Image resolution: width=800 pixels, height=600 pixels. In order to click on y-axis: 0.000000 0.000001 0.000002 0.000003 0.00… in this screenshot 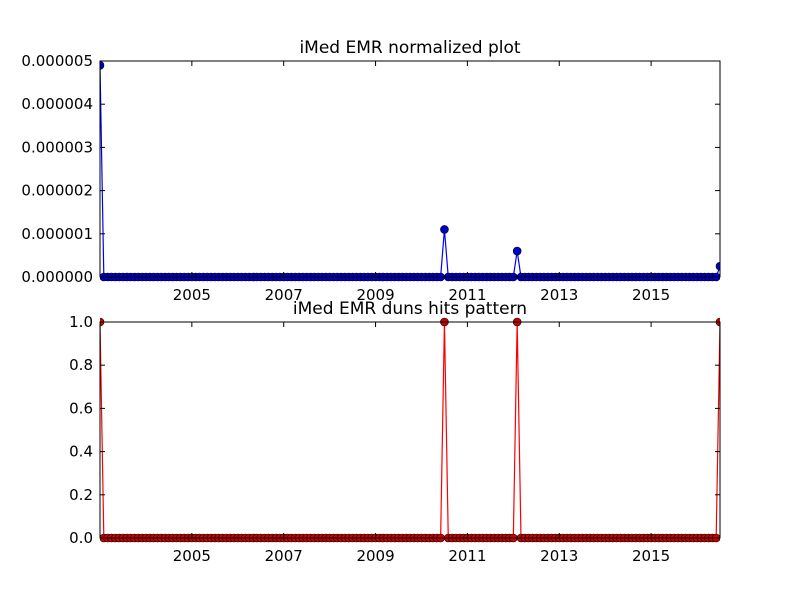, I will do `click(57, 169)`.